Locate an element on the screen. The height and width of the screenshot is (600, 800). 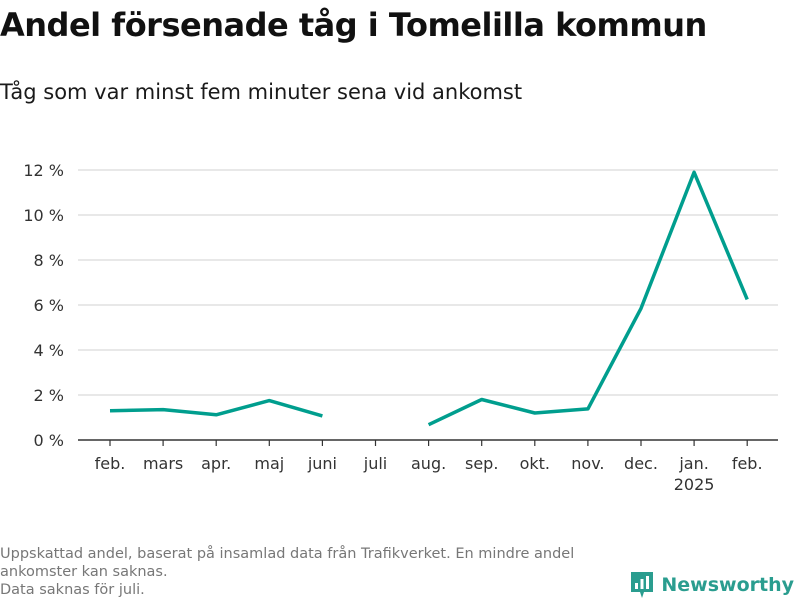
x-tick-label: dec. is located at coordinates (641, 463).